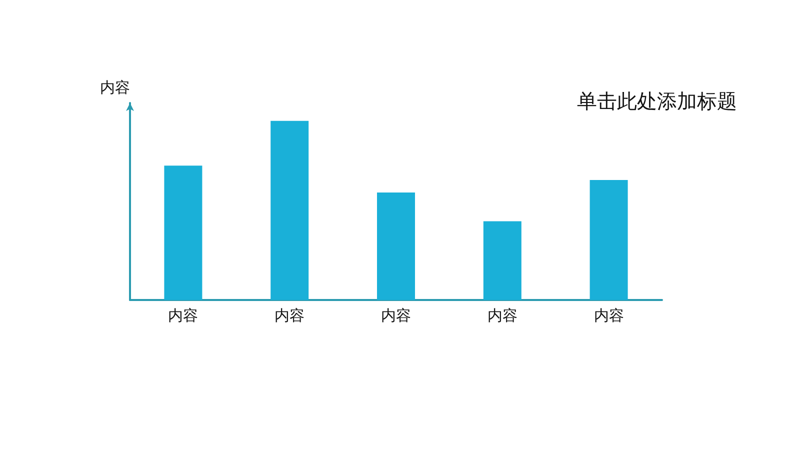 The width and height of the screenshot is (800, 449). What do you see at coordinates (115, 87) in the screenshot?
I see `y-axis-title: 内容` at bounding box center [115, 87].